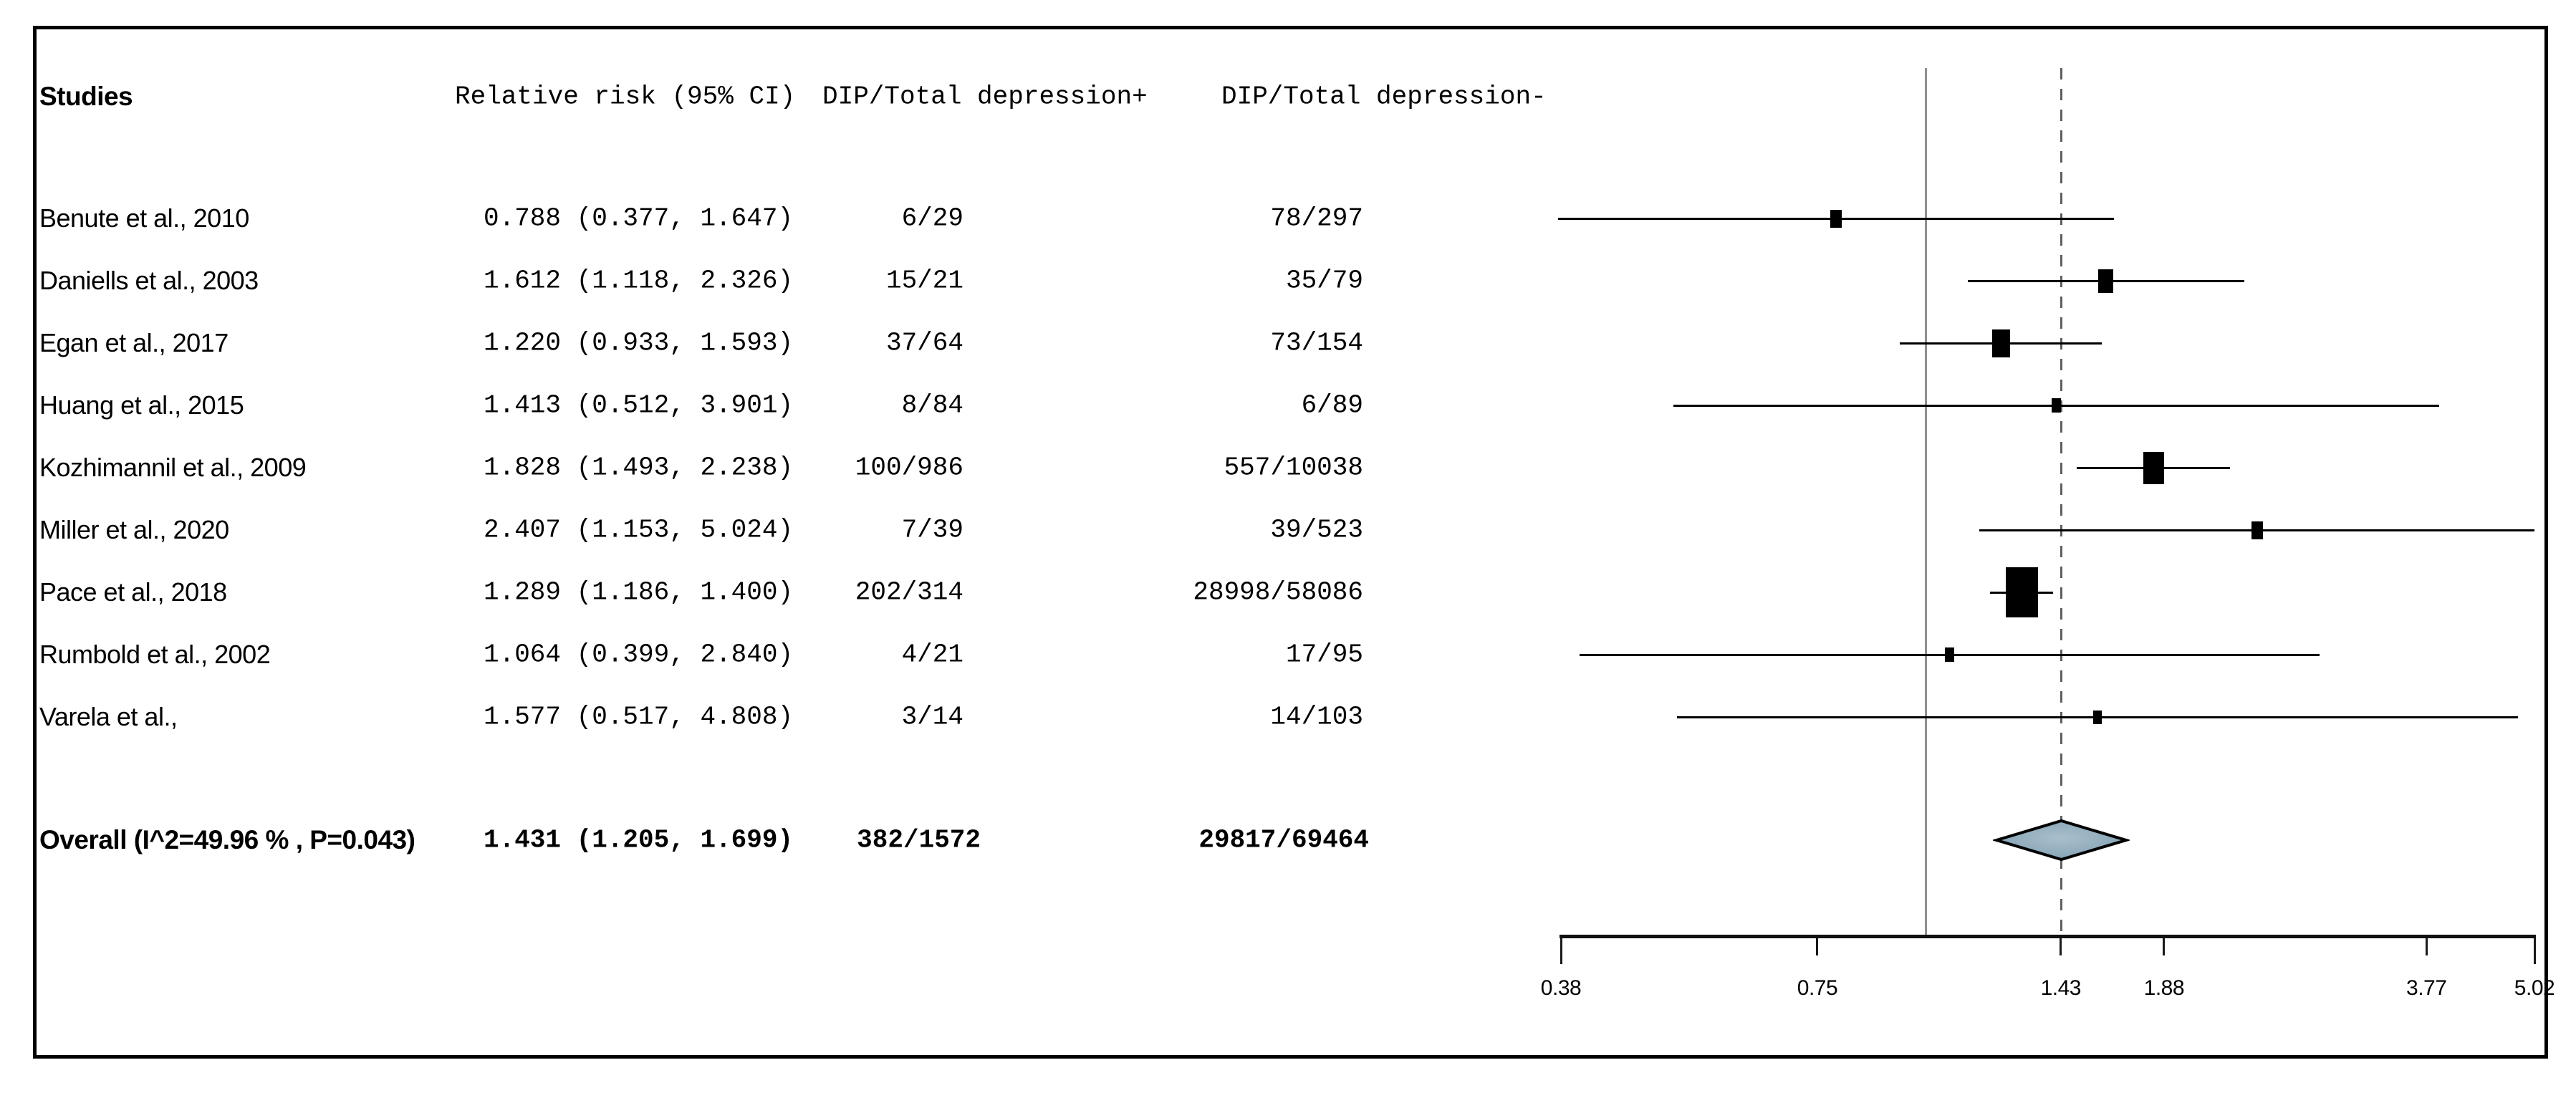  What do you see at coordinates (133, 592) in the screenshot?
I see `study-name: Pace et al., 2018` at bounding box center [133, 592].